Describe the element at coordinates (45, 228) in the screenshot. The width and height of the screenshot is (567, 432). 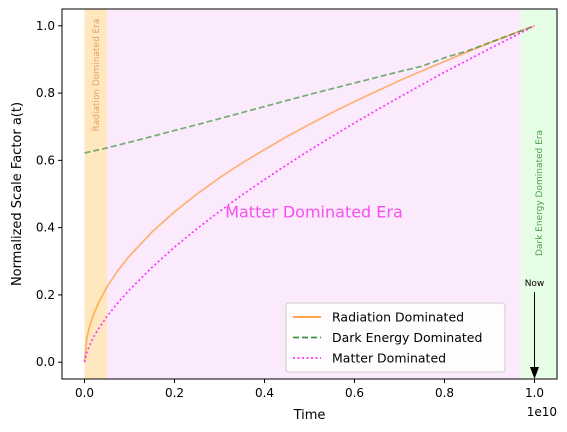
I see `y-tick-label: 0.4` at that location.